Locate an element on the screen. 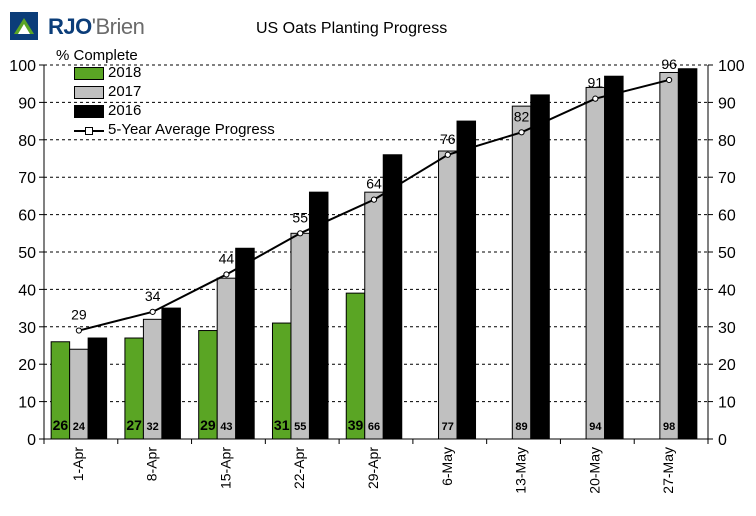 This screenshot has width=756, height=516. y-tick-label-right: 70 is located at coordinates (727, 178).